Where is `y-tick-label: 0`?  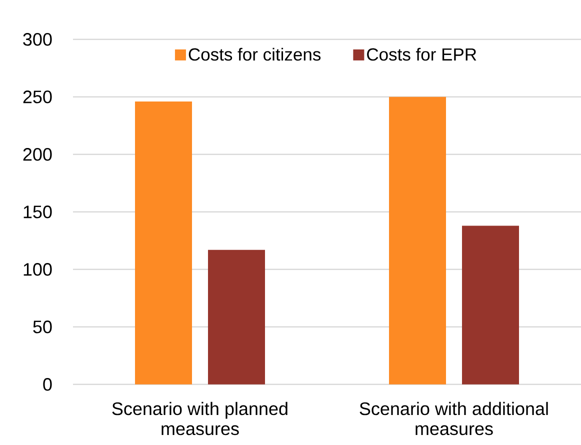 y-tick-label: 0 is located at coordinates (47, 384).